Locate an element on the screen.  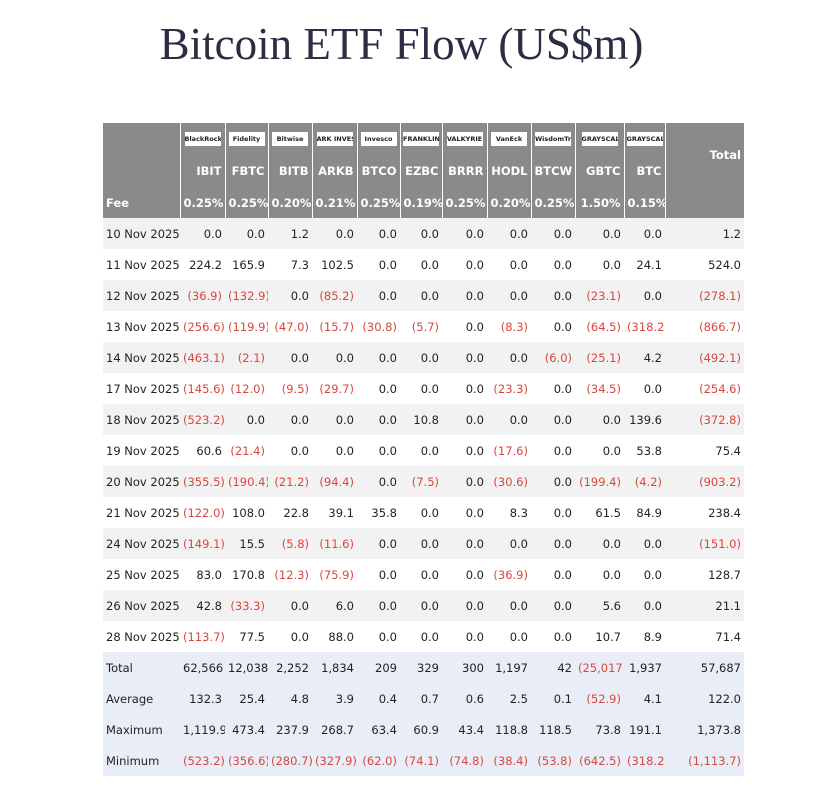
flow-value: 0.7 is located at coordinates (421, 698).